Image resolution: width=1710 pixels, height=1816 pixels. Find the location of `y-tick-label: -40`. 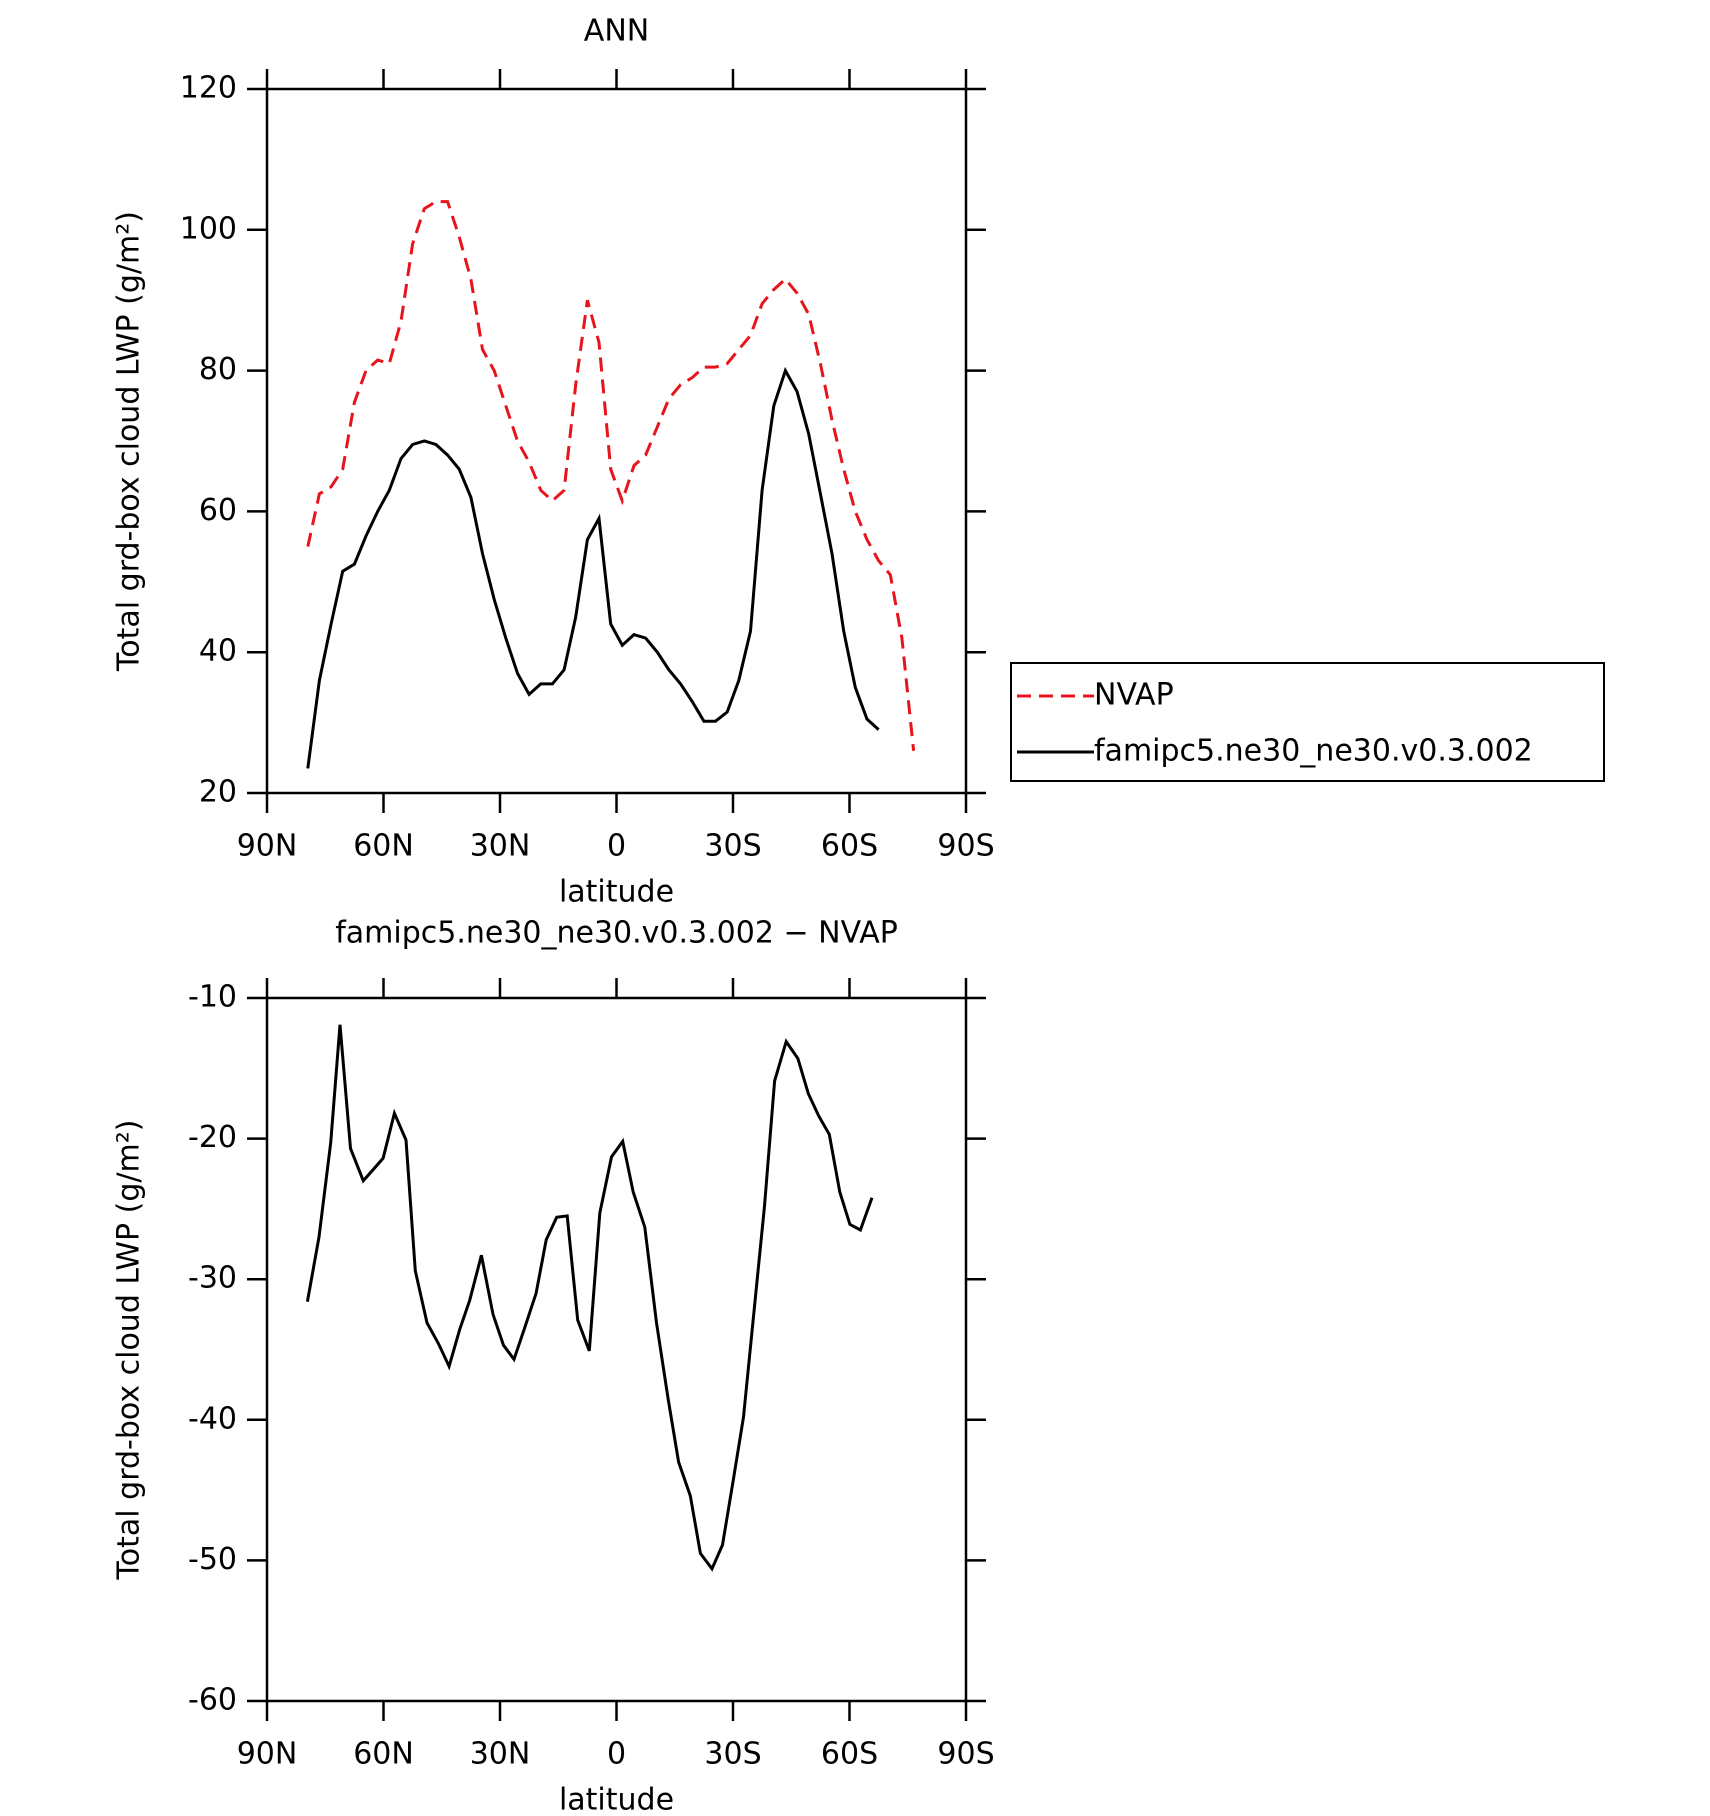

y-tick-label: -40 is located at coordinates (212, 1418).